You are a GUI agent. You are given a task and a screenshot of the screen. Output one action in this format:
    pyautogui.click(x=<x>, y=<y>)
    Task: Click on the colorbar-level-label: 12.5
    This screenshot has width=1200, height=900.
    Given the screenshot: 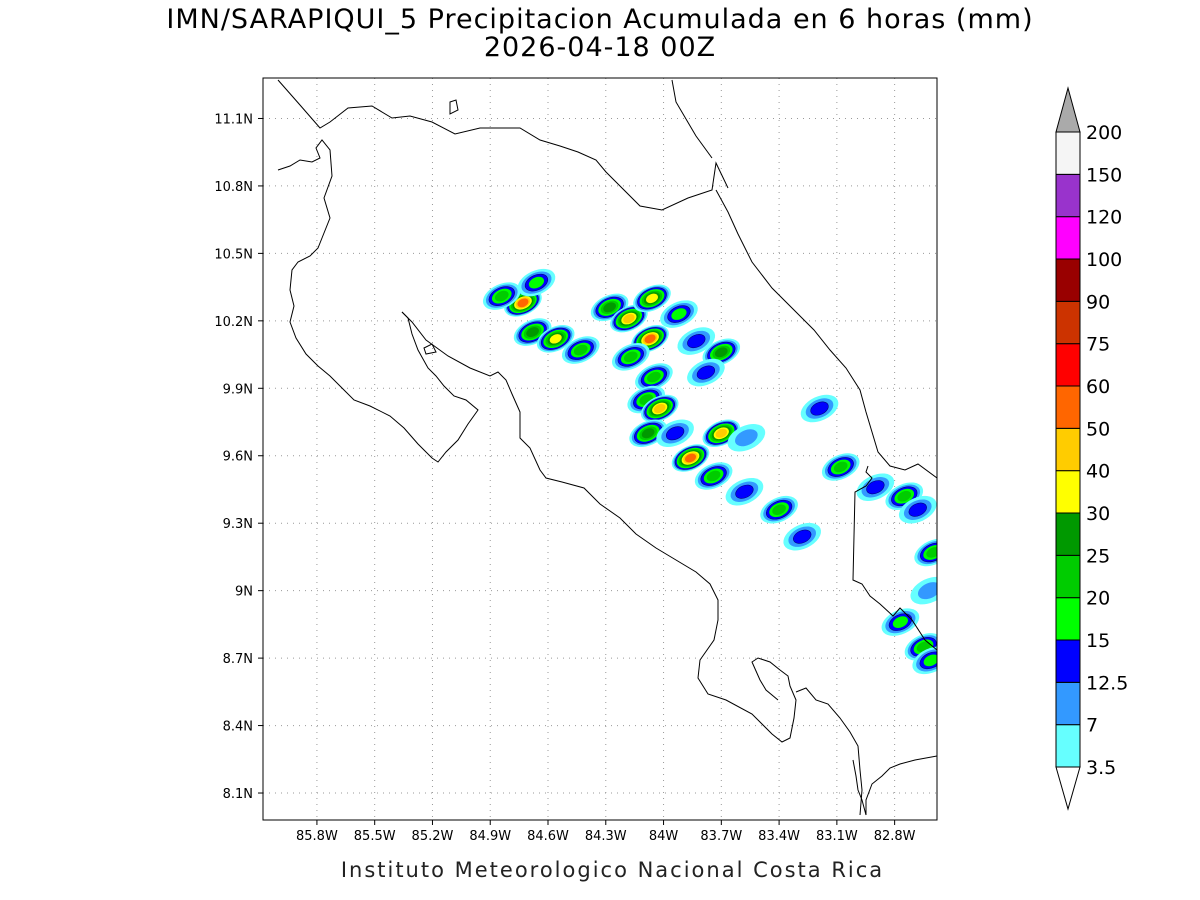 What is the action you would take?
    pyautogui.click(x=1107, y=683)
    